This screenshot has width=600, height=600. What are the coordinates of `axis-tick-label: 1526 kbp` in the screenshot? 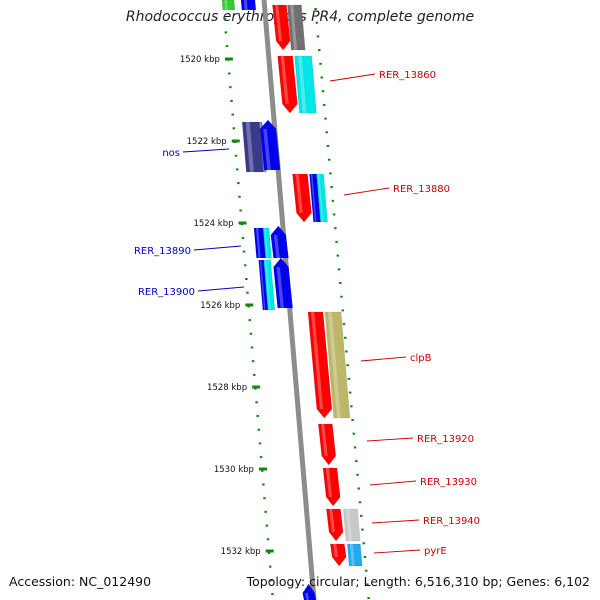 It's located at (220, 306).